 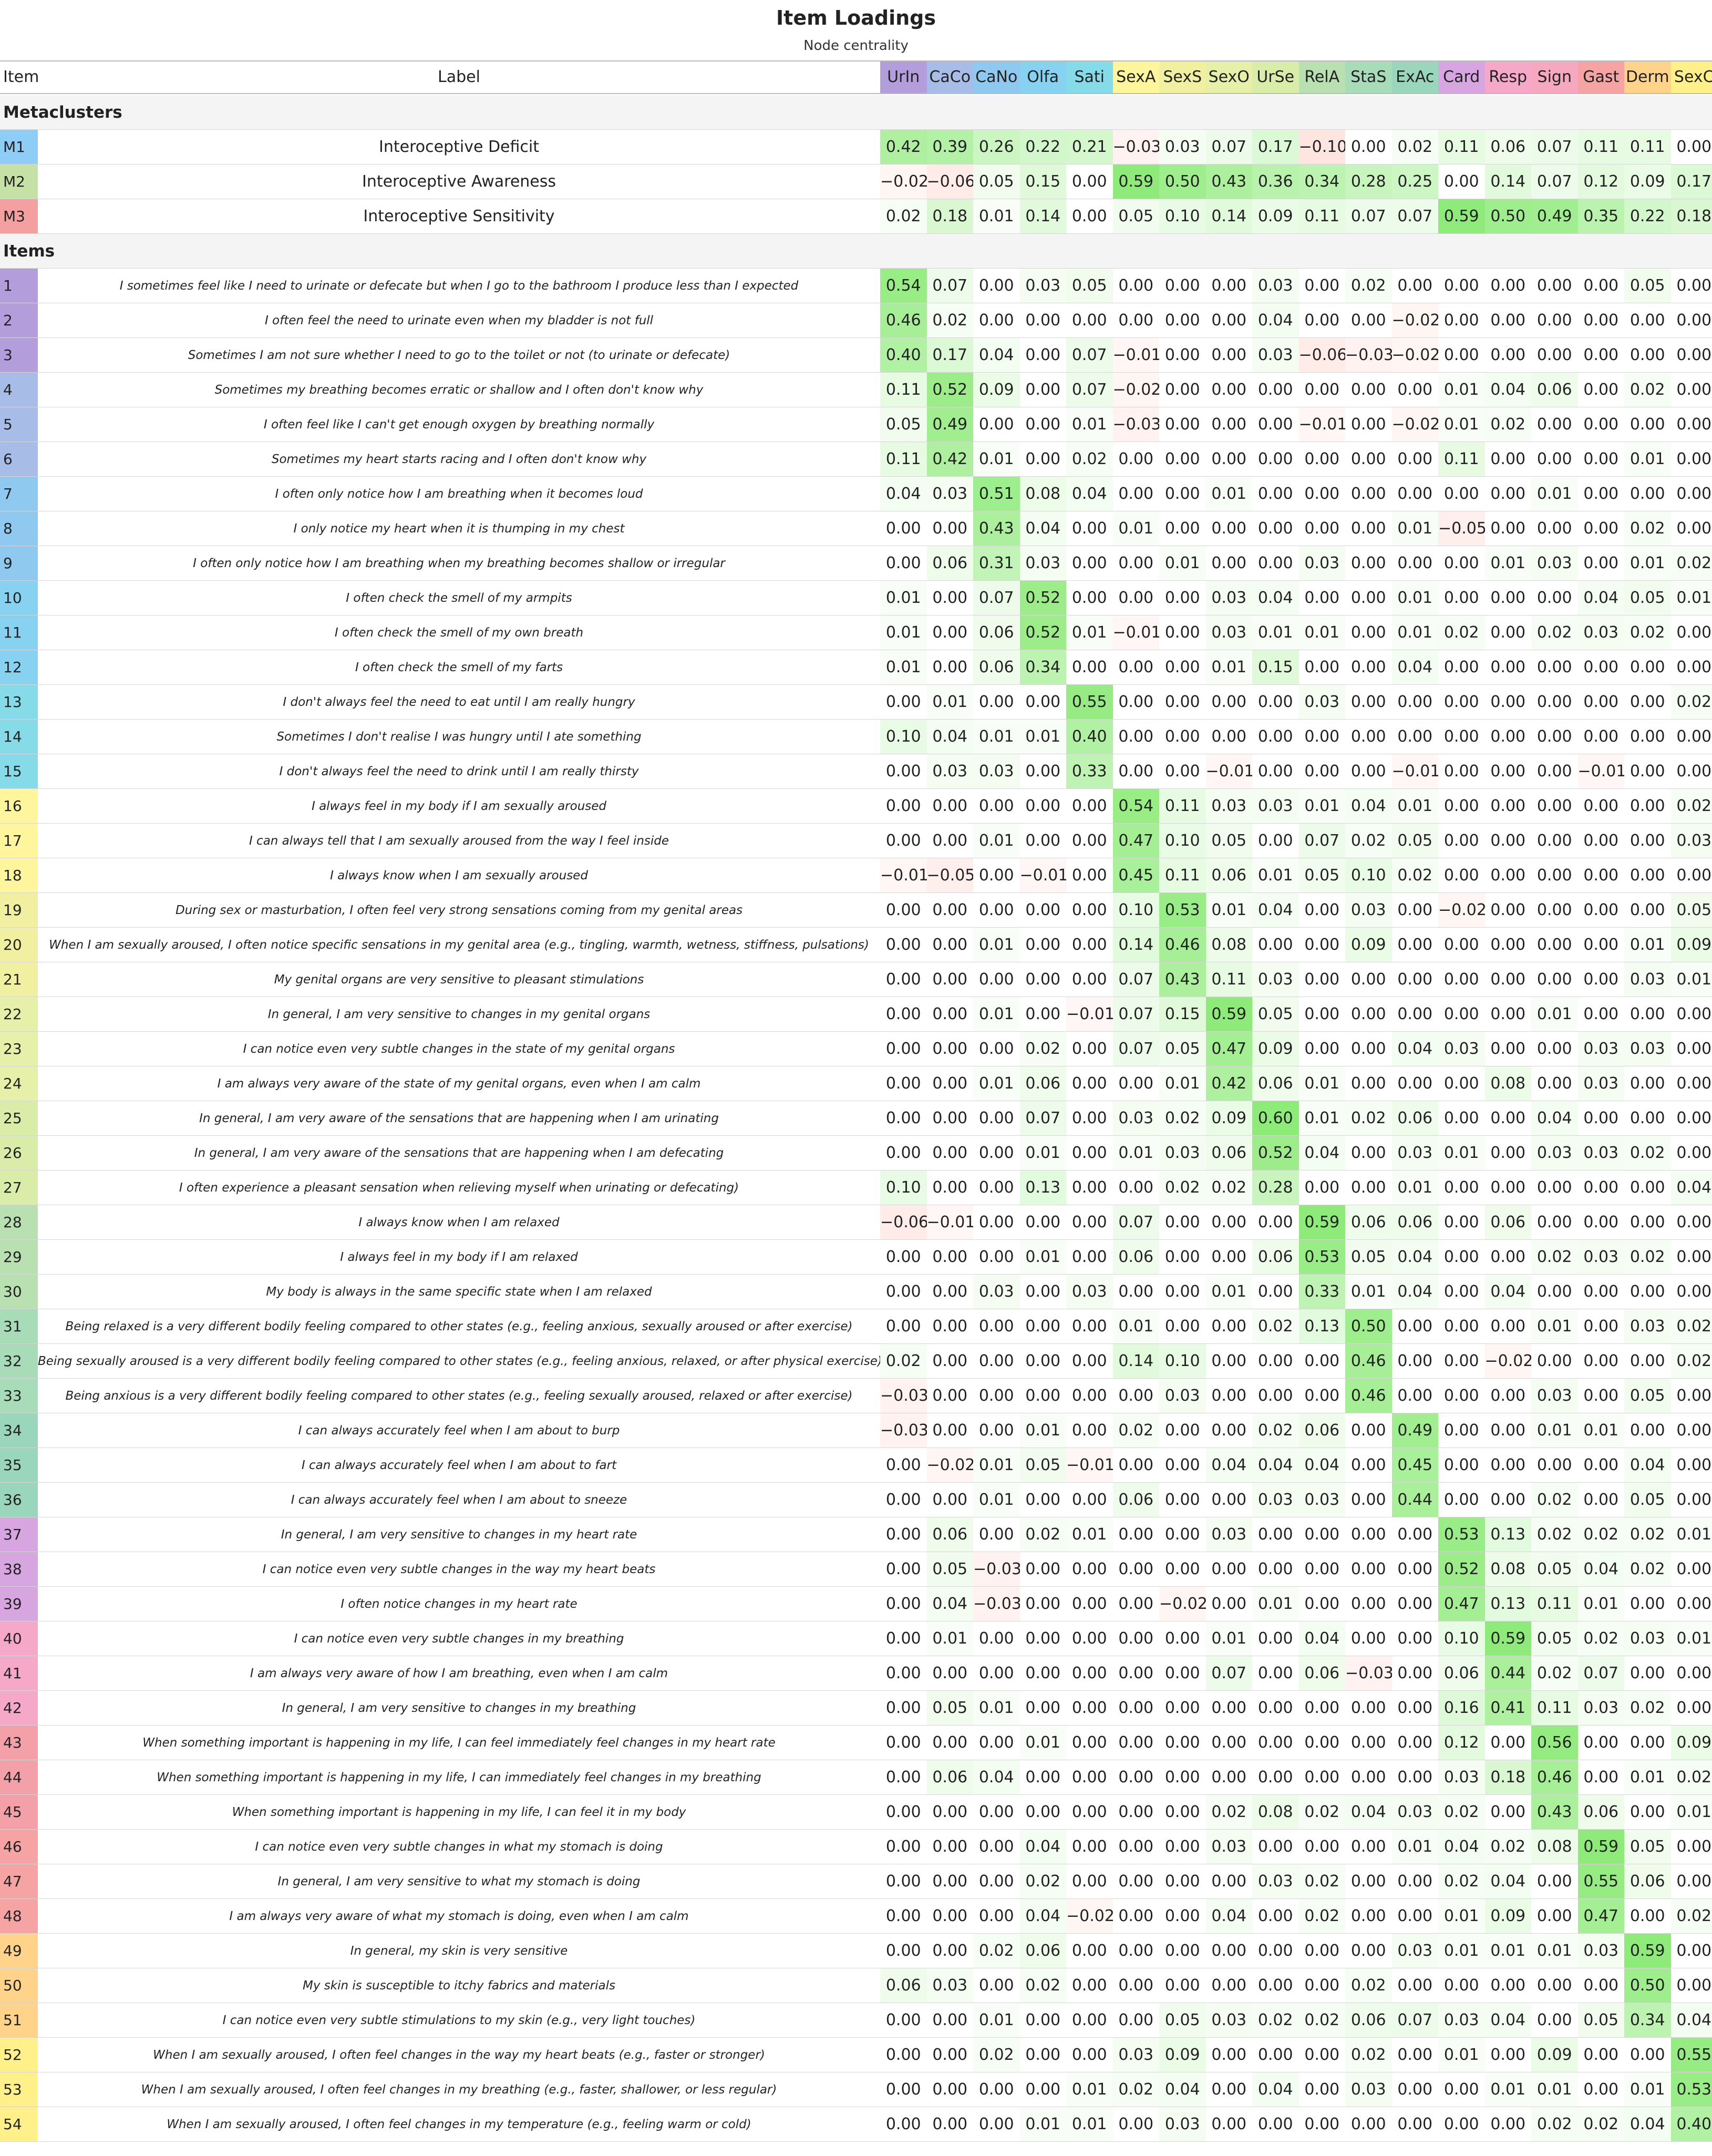 I want to click on item-id-cell: 32, so click(x=19, y=1361).